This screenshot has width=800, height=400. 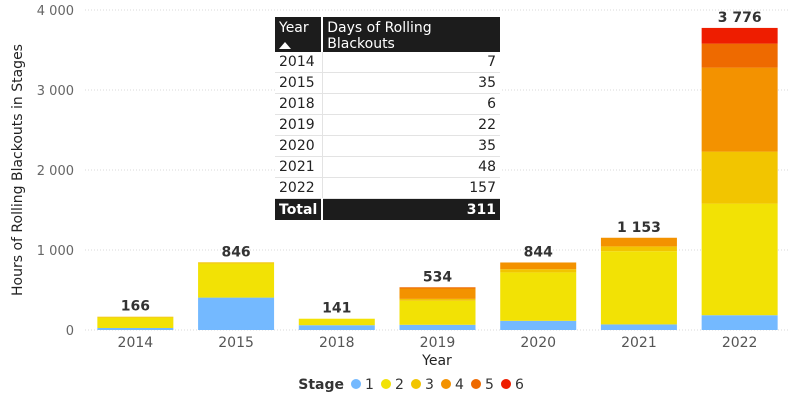 What do you see at coordinates (55, 251) in the screenshot?
I see `y-tick-label: 1 000` at bounding box center [55, 251].